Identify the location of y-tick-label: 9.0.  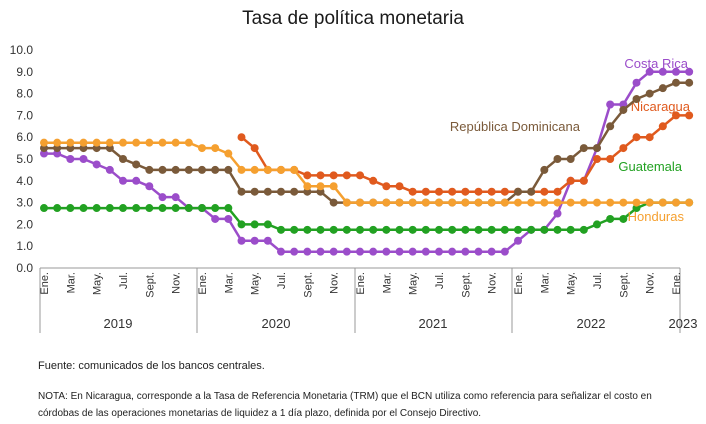
(24, 72).